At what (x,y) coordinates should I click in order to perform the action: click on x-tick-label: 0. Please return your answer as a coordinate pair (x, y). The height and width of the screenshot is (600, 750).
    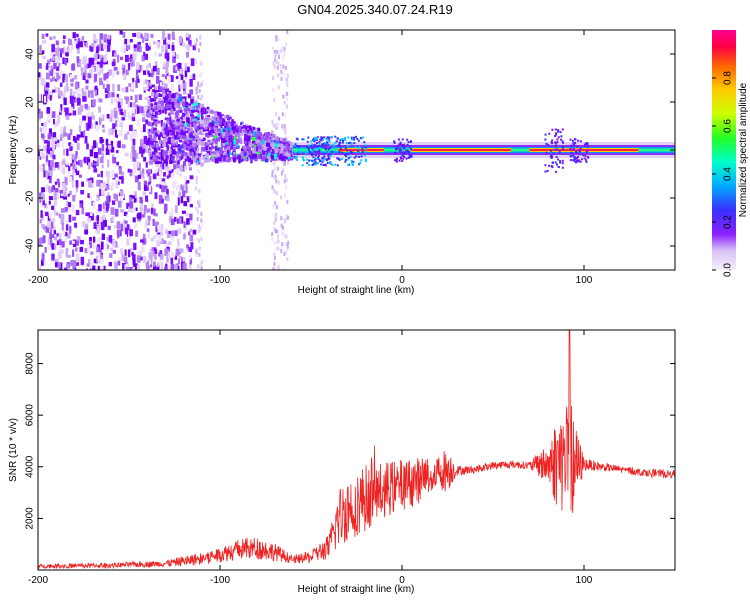
    Looking at the image, I should click on (402, 580).